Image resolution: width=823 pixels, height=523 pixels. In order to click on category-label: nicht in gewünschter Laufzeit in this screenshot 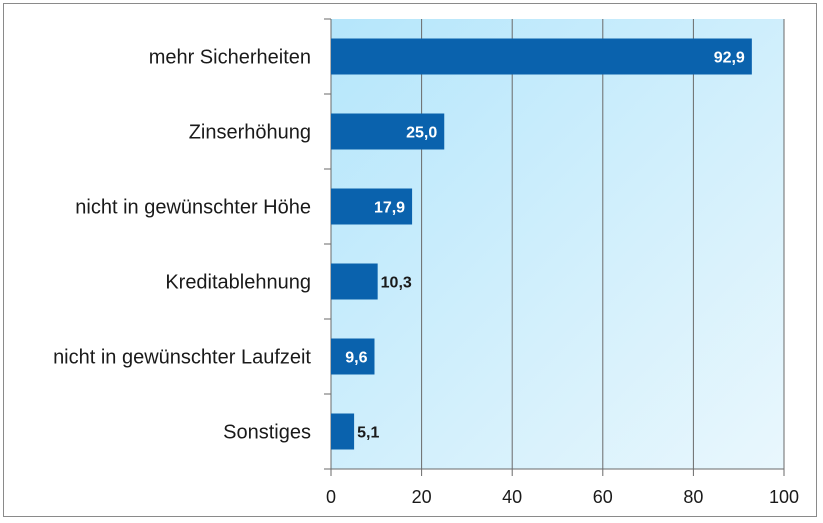, I will do `click(182, 358)`.